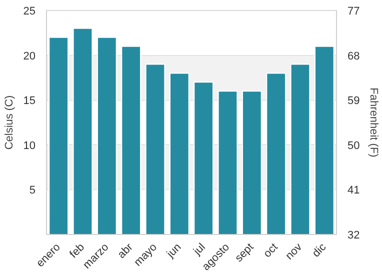 This screenshot has height=280, width=382. What do you see at coordinates (354, 146) in the screenshot?
I see `y2-tick-label: 50` at bounding box center [354, 146].